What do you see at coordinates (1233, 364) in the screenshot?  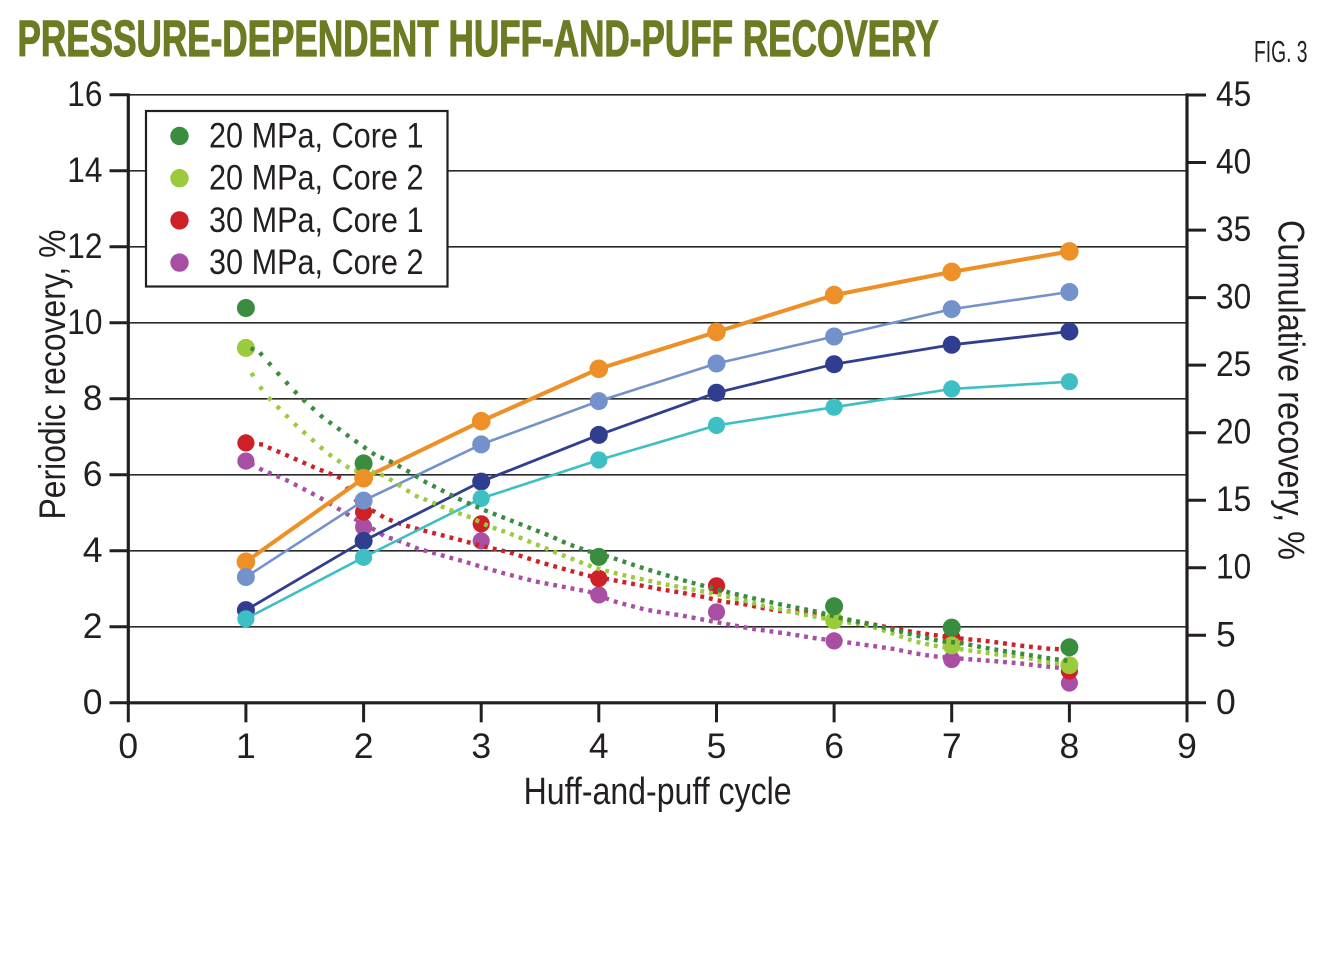 I see `svg-text: 25` at bounding box center [1233, 364].